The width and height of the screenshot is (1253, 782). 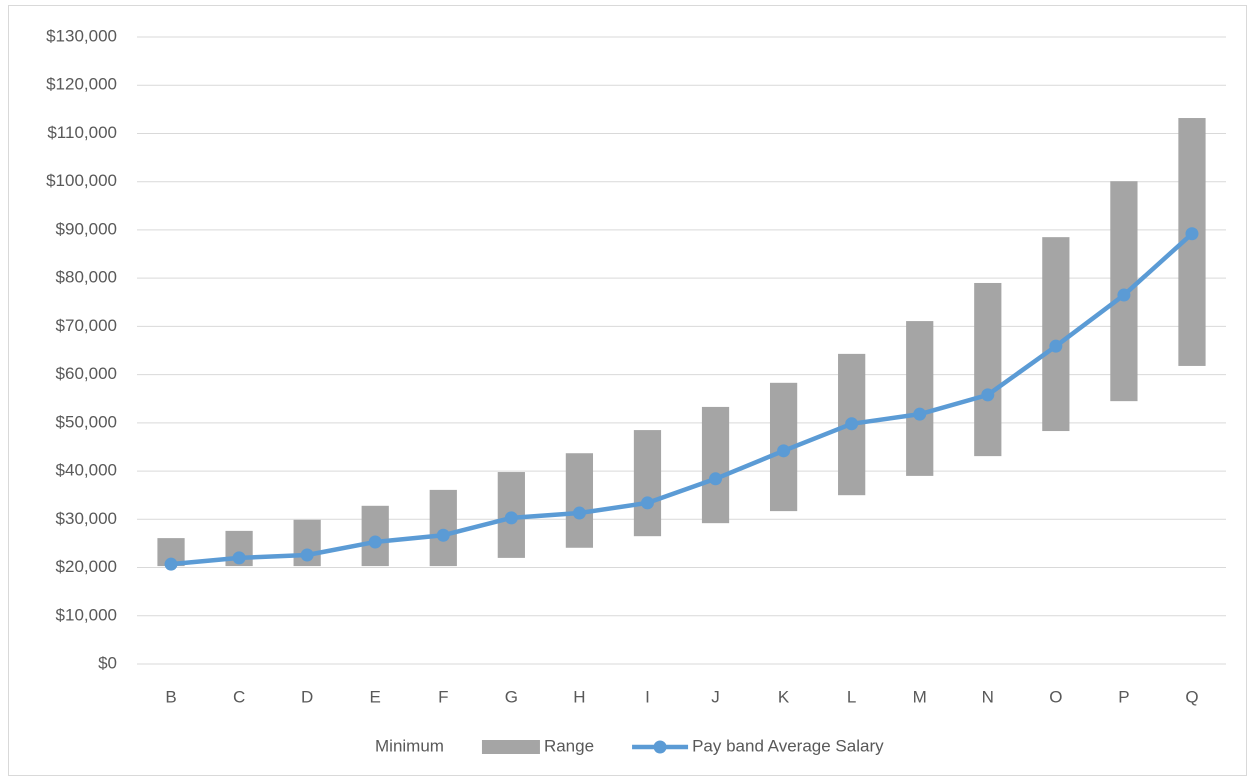 What do you see at coordinates (82, 132) in the screenshot?
I see `y-tick-label: $110,000` at bounding box center [82, 132].